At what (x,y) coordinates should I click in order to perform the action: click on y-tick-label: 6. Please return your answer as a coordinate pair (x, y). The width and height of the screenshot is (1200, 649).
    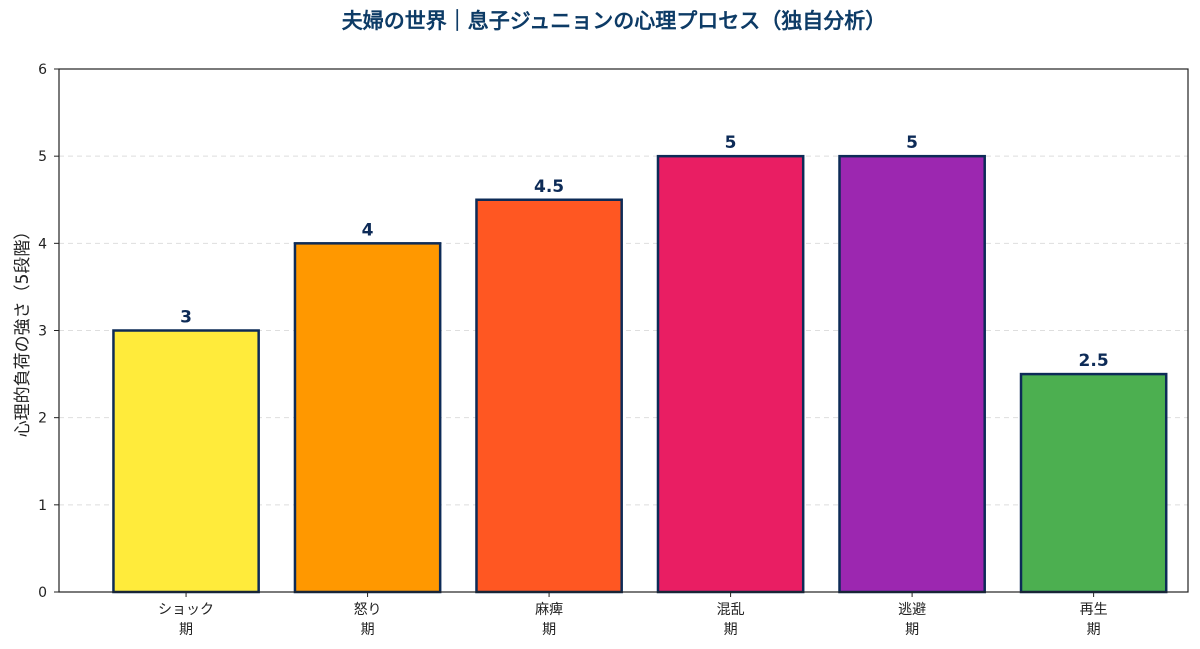
    Looking at the image, I should click on (42, 70).